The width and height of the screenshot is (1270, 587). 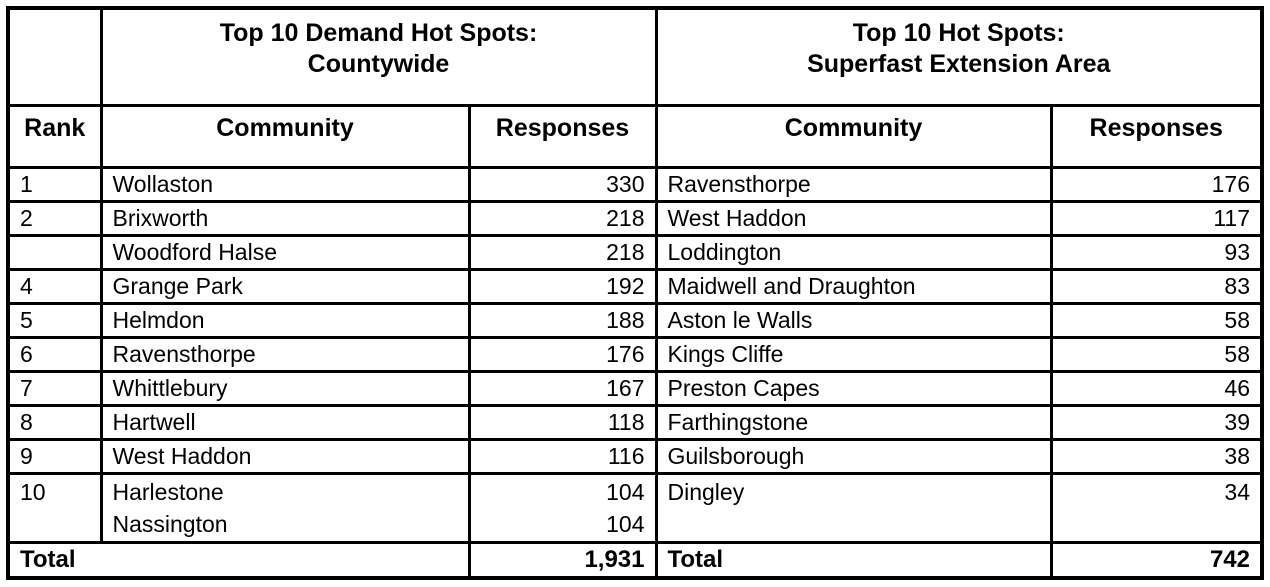 What do you see at coordinates (54, 218) in the screenshot?
I see `rank-cell: 2` at bounding box center [54, 218].